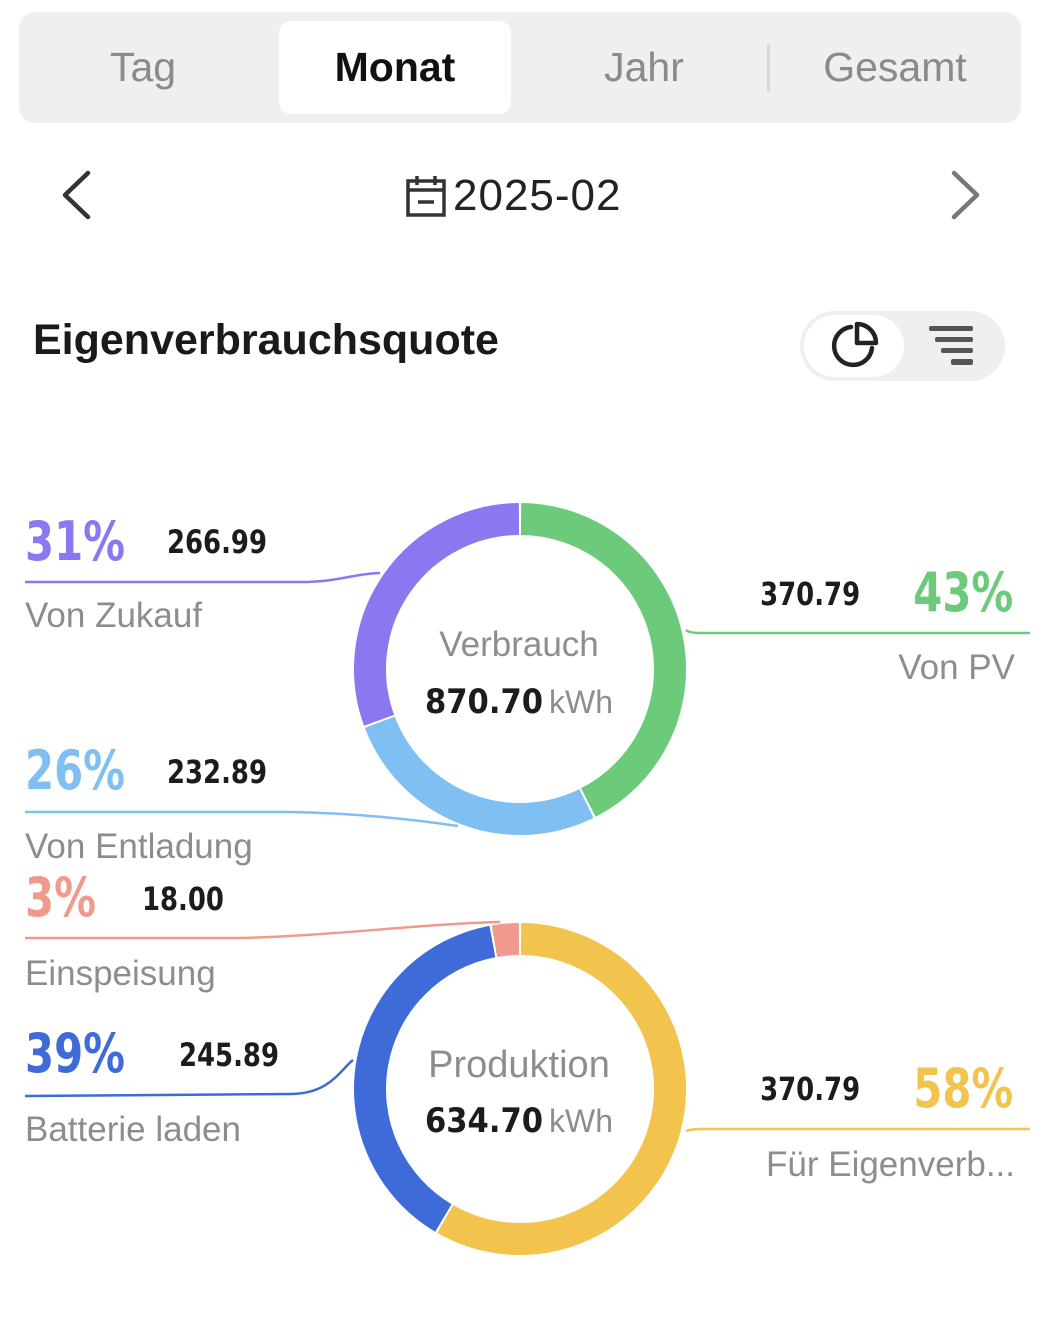 The image size is (1053, 1318). What do you see at coordinates (437, 614) in the screenshot?
I see `donut-slice-purchase` at bounding box center [437, 614].